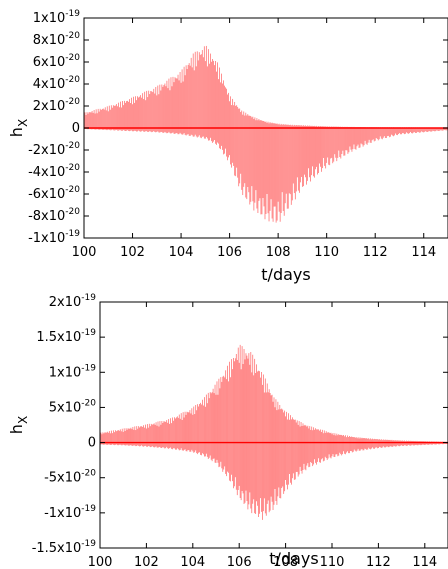  What do you see at coordinates (56, 105) in the screenshot?
I see `y-tick-label: 2x10⁻²⁰` at bounding box center [56, 105].